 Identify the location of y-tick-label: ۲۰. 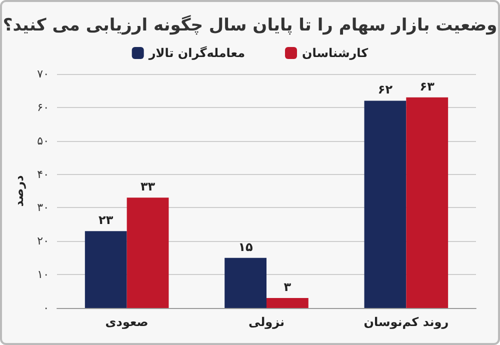
(43, 241).